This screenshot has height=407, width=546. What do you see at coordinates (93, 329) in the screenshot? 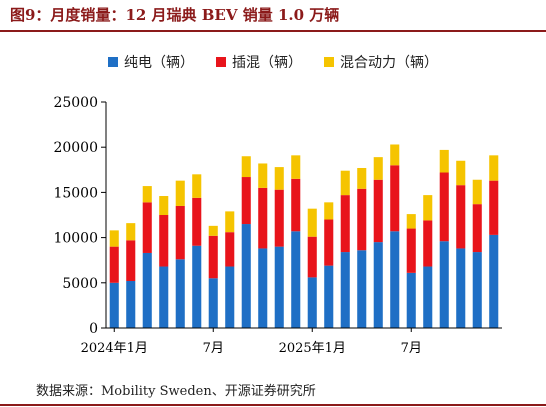
I see `y-tick-label: 0` at bounding box center [93, 329].